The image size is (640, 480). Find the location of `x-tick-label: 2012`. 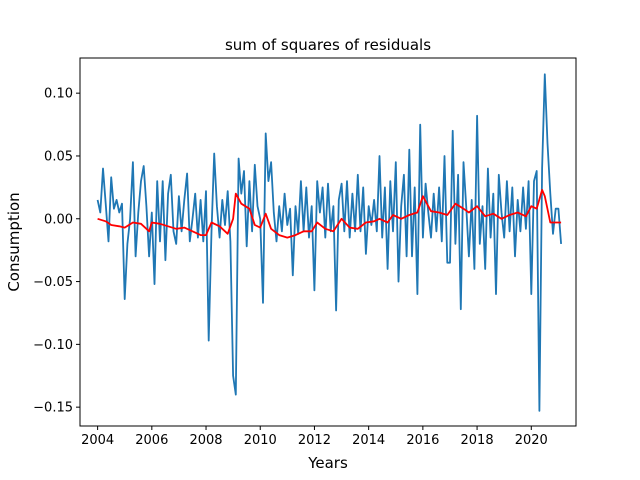

x-tick-label: 2012 is located at coordinates (314, 440).